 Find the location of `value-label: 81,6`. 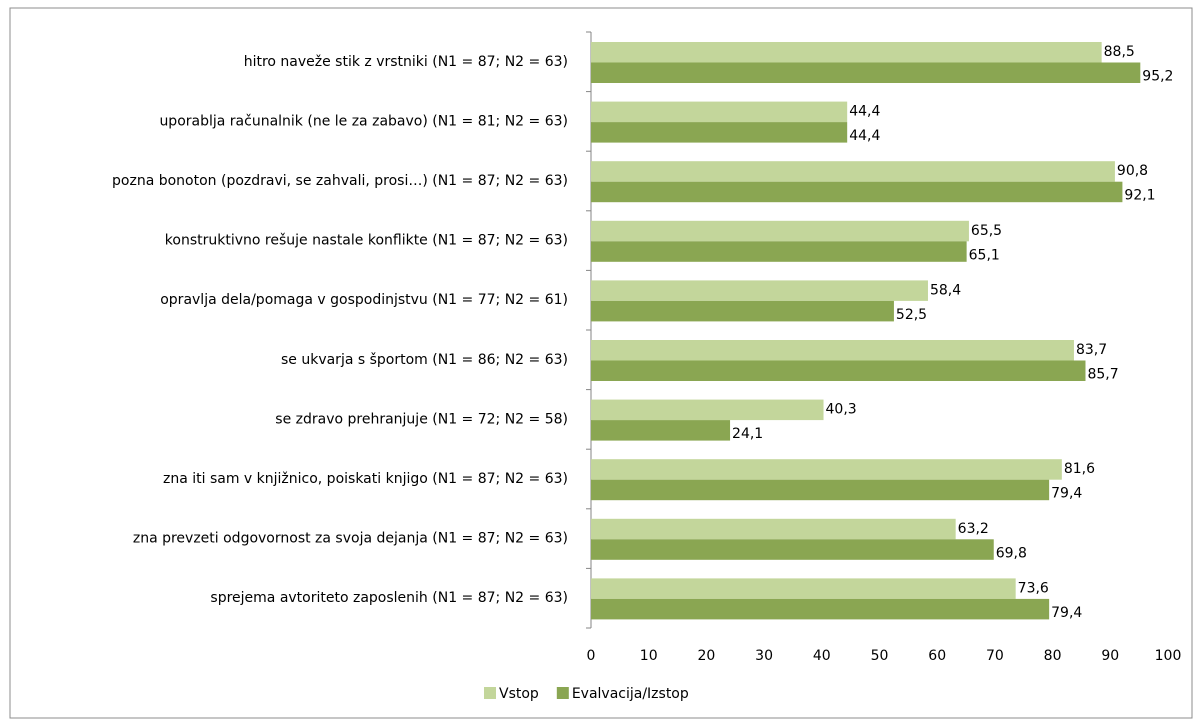

value-label: 81,6 is located at coordinates (1079, 469).